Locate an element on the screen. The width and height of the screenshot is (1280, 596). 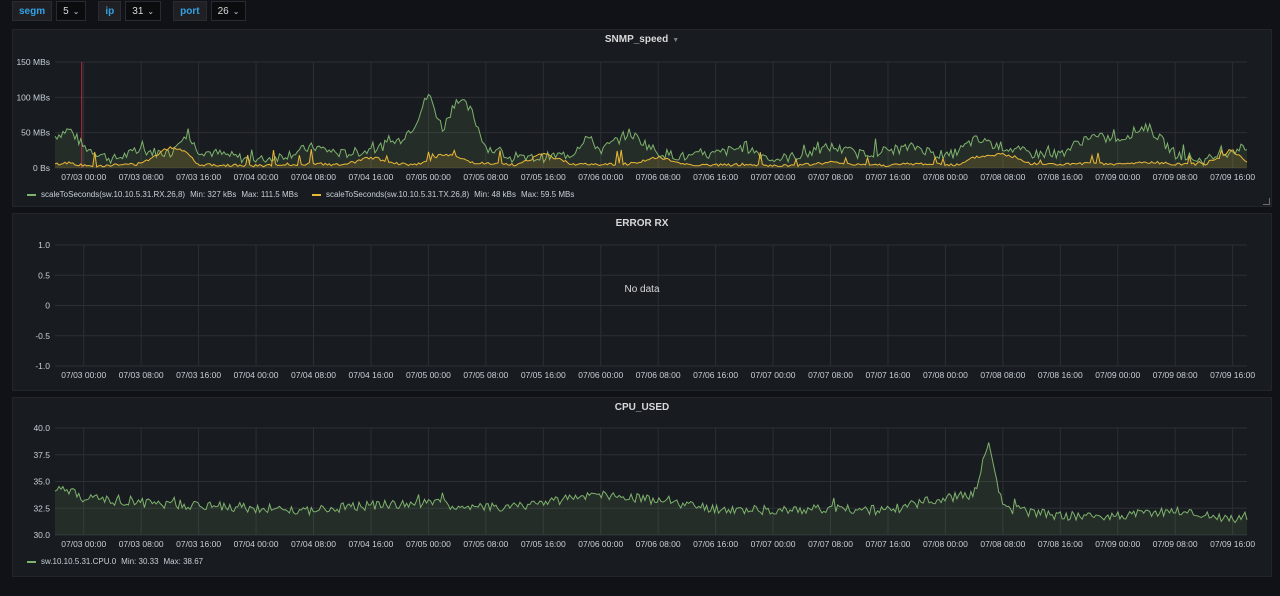
legend-min: Min: 30.33 is located at coordinates (139, 561).